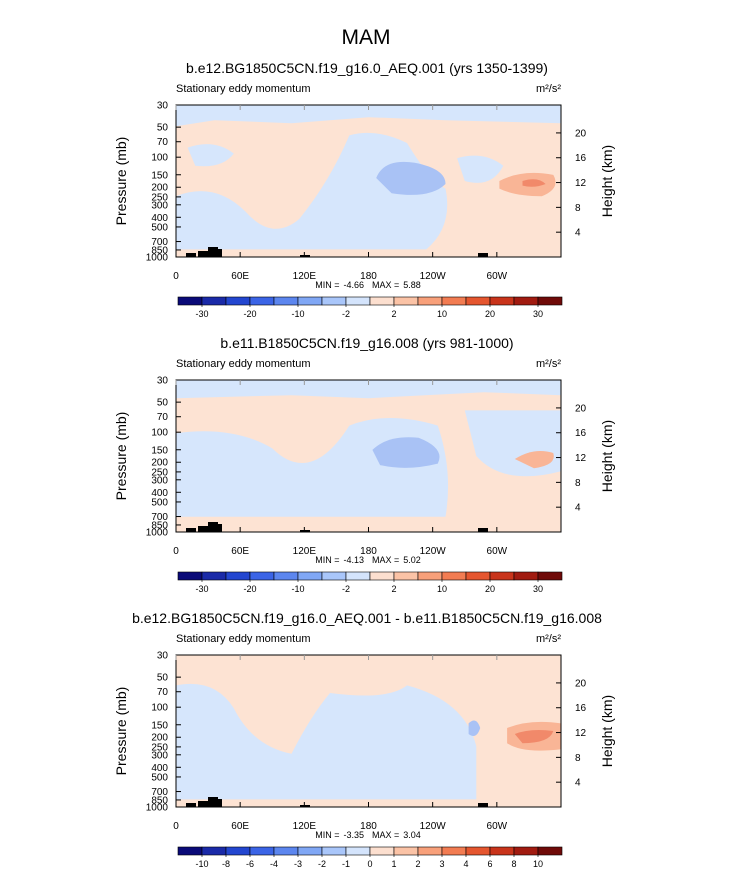 The image size is (733, 872). What do you see at coordinates (163, 678) in the screenshot?
I see `y-tick-label: 50` at bounding box center [163, 678].